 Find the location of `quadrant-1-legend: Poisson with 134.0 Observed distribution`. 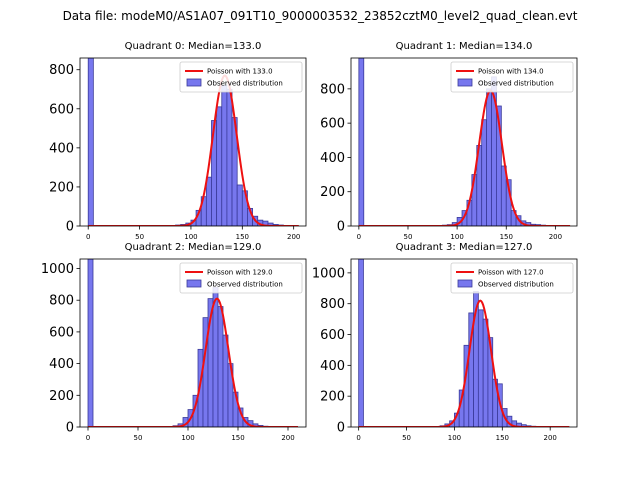

quadrant-1-legend: Poisson with 134.0 Observed distribution is located at coordinates (512, 77).